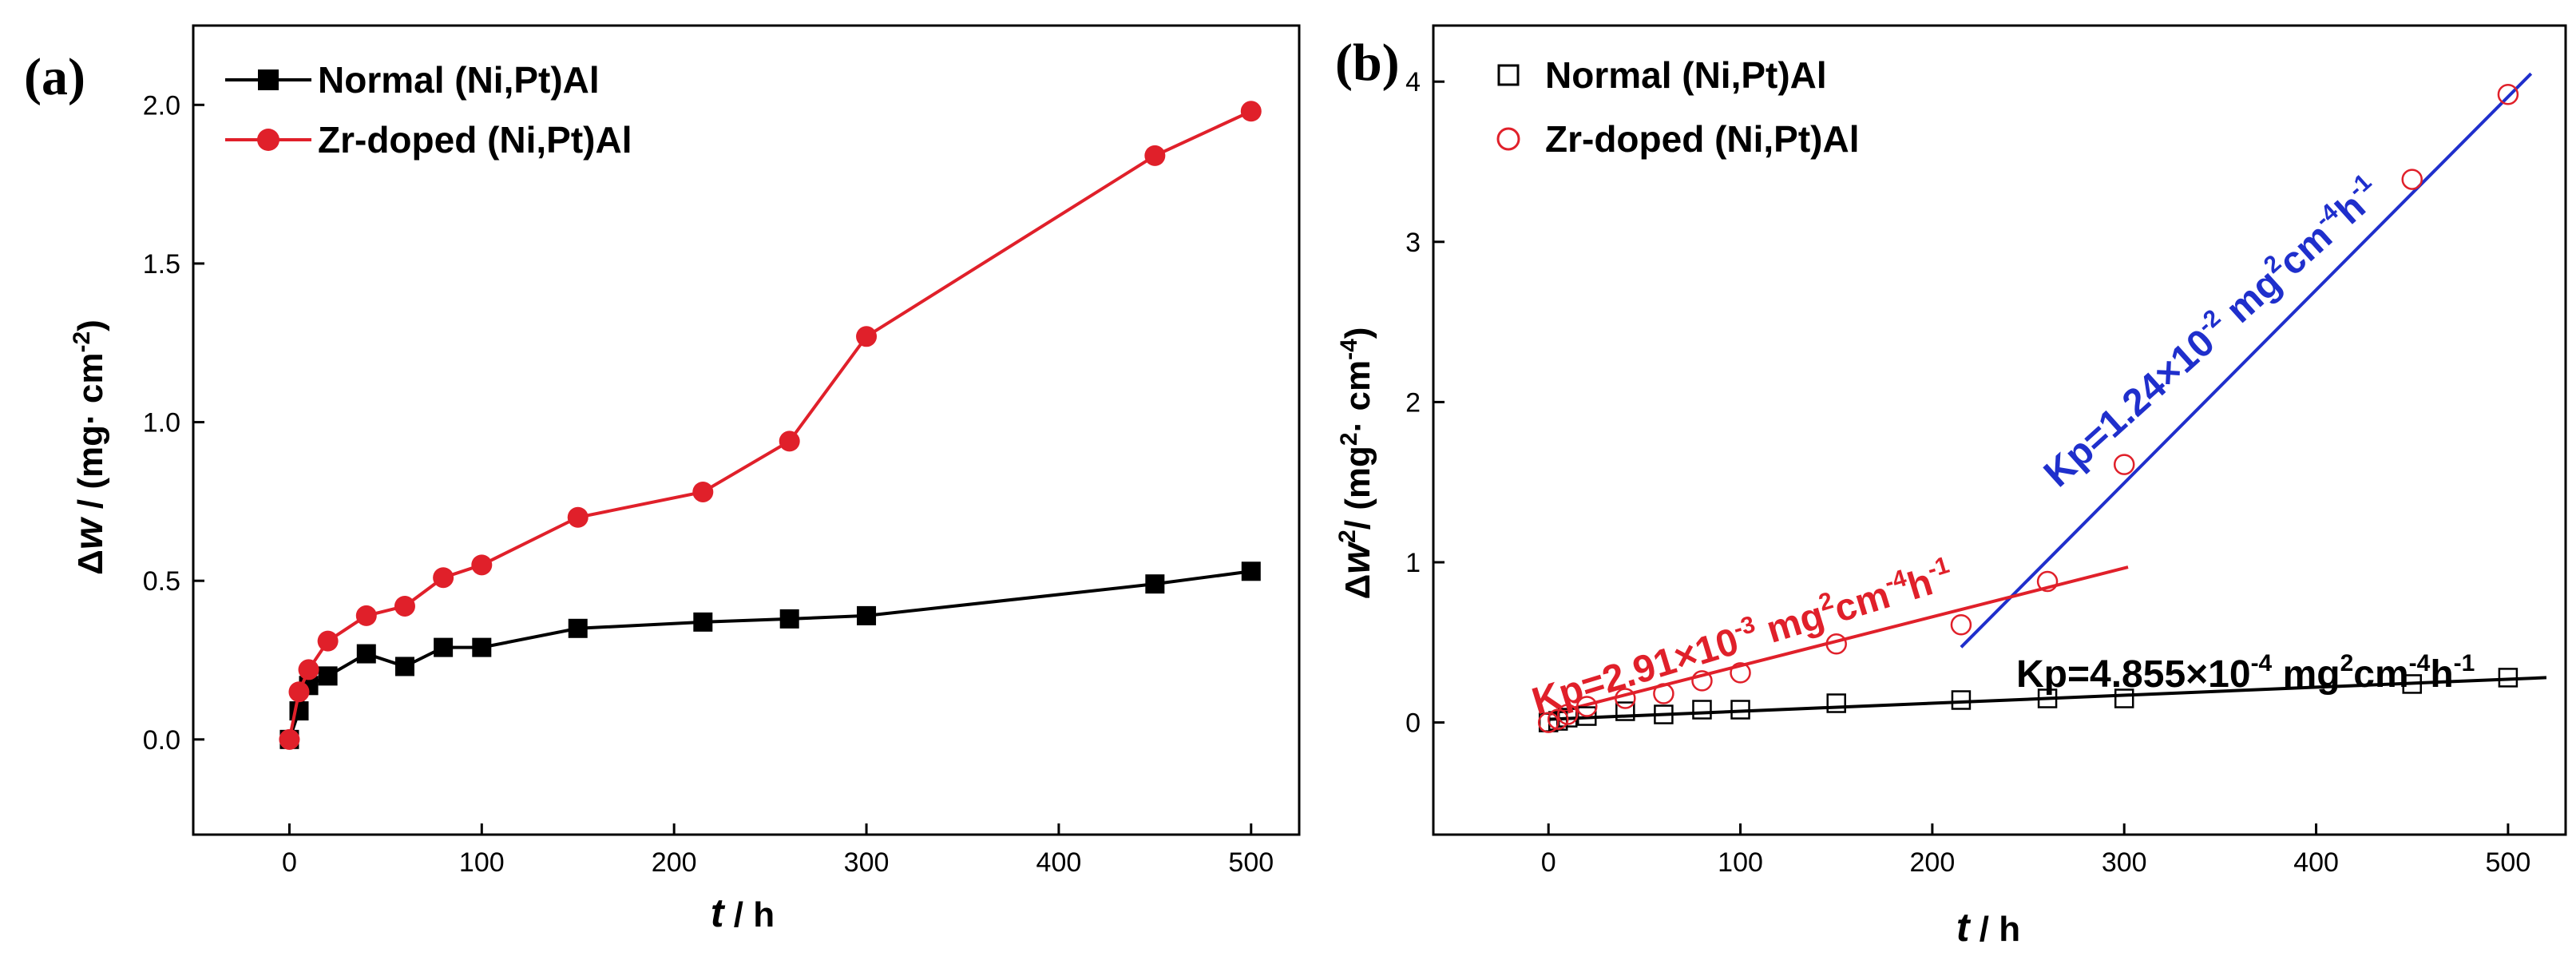 The height and width of the screenshot is (972, 2576). I want to click on fit-line-normal, so click(2048, 698).